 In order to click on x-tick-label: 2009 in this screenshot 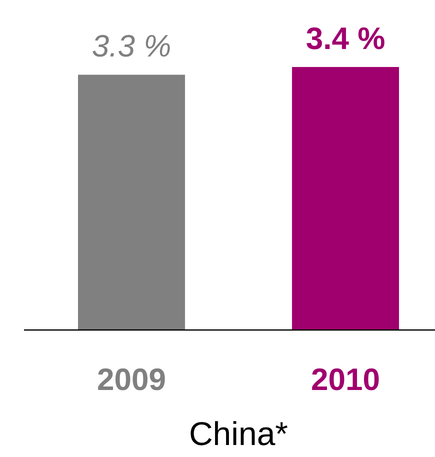, I will do `click(131, 379)`.